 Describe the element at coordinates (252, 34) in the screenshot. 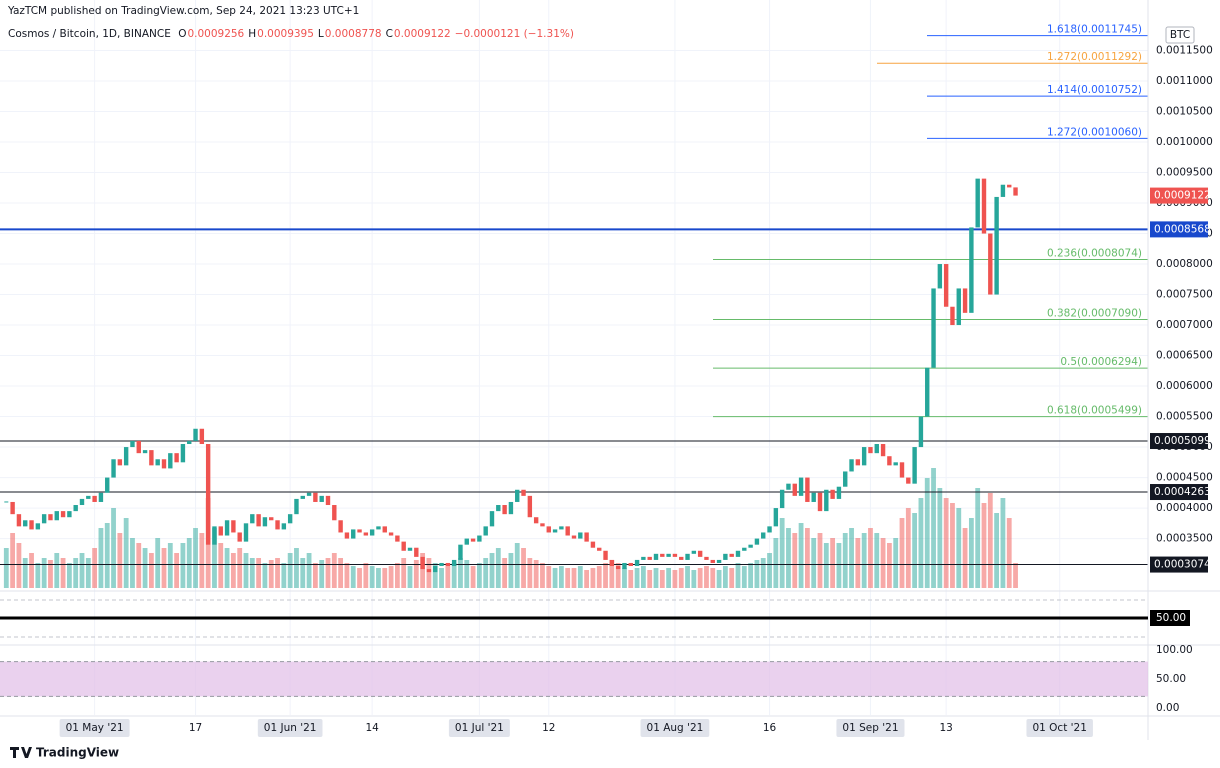

I see `ohlc-key: H` at that location.